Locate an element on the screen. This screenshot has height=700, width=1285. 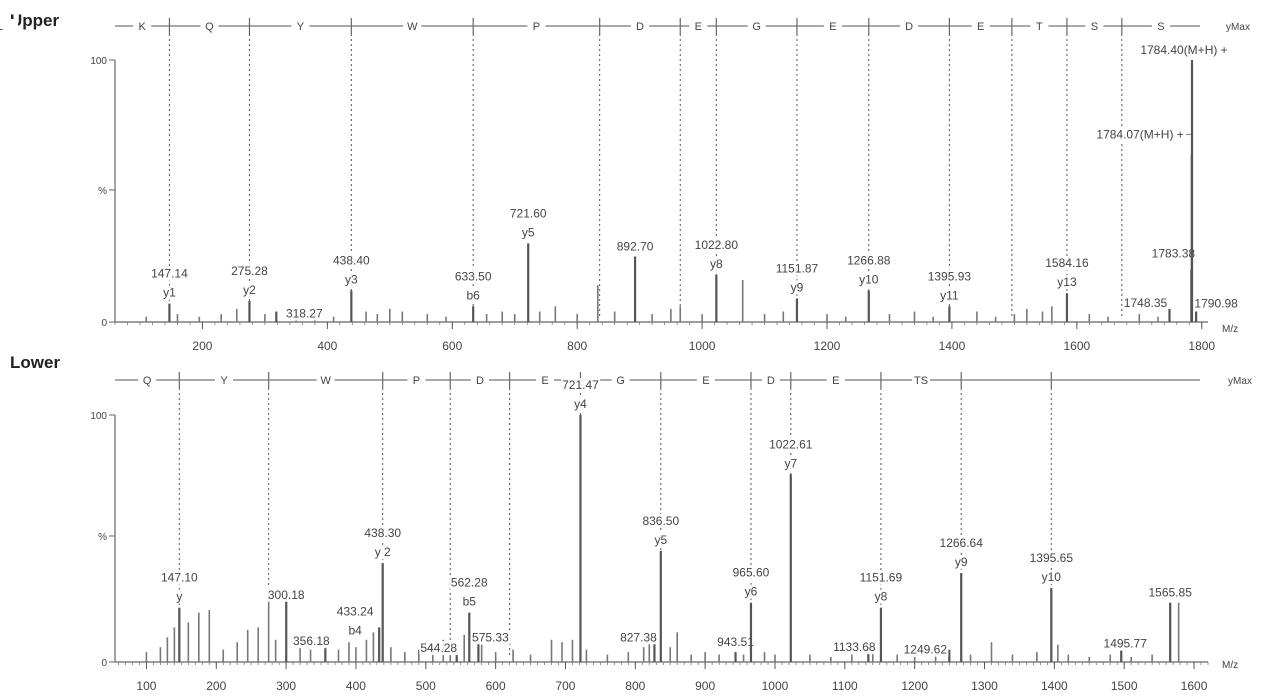
peak-label: 1790.98 is located at coordinates (1216, 304).